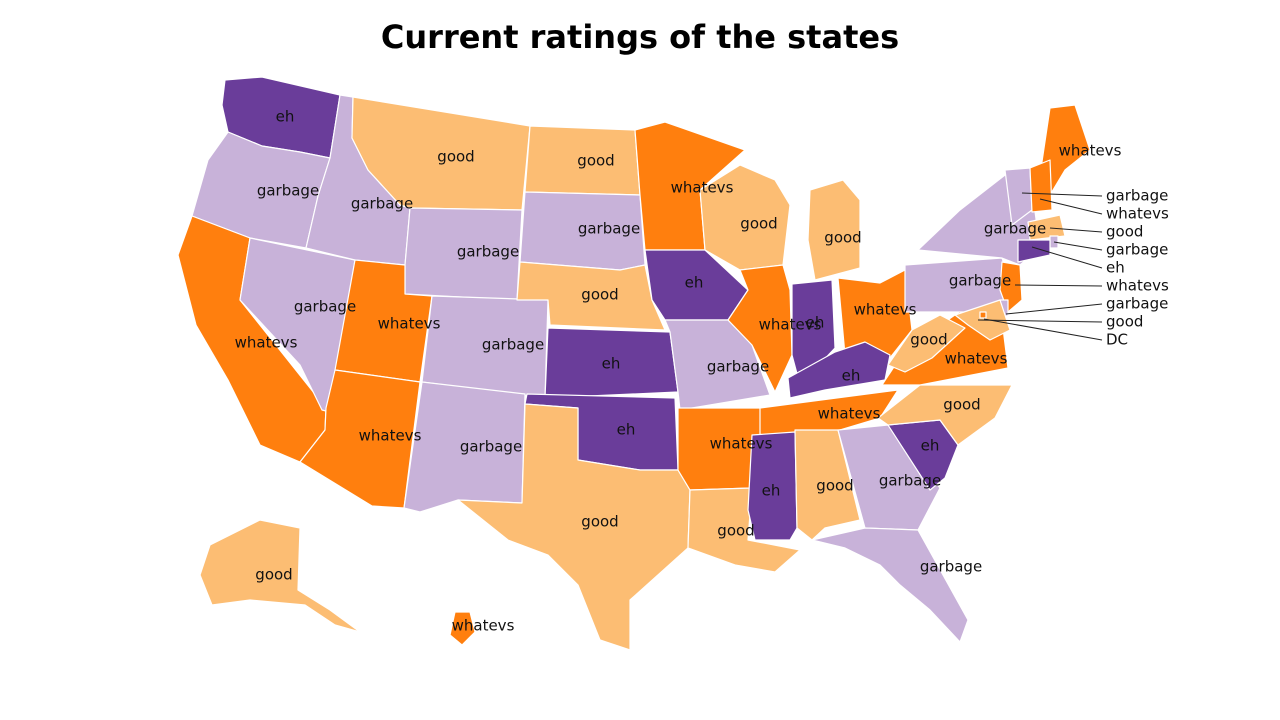 The image size is (1280, 720). What do you see at coordinates (1090, 151) in the screenshot?
I see `state-label-me: whatevs` at bounding box center [1090, 151].